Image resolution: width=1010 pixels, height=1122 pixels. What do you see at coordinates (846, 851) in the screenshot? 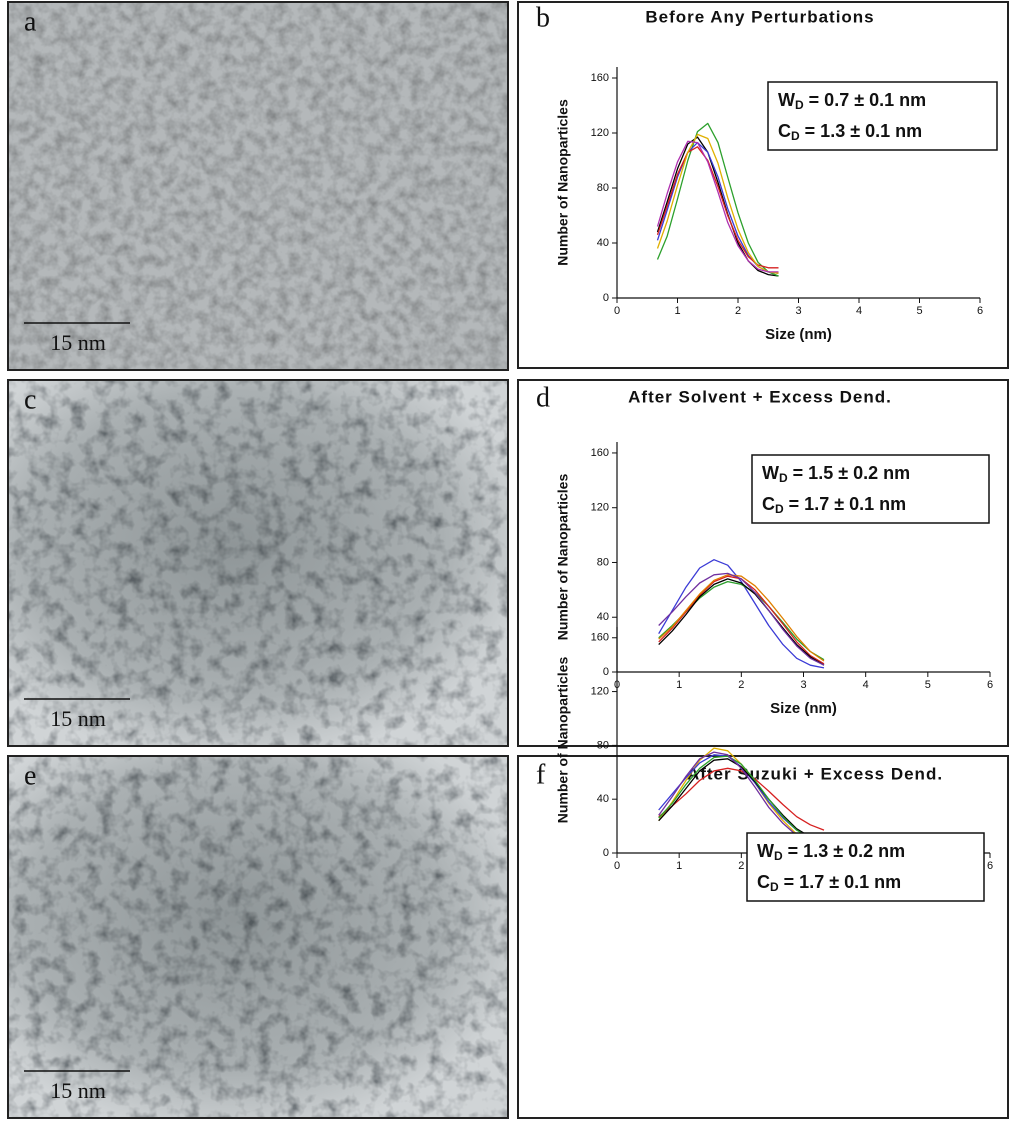
I see `annotation-text: = 1.3 ± 0.2 nm` at bounding box center [846, 851].